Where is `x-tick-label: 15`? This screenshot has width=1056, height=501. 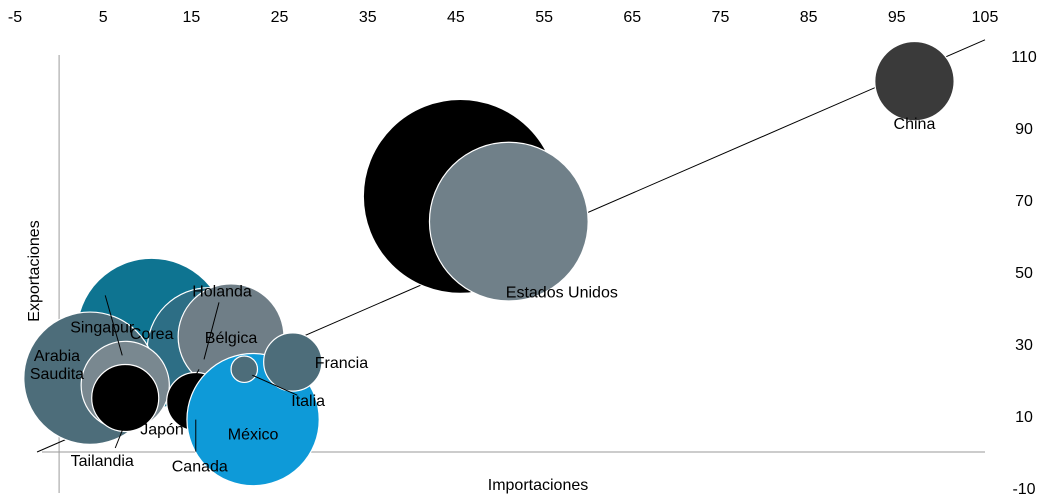 x-tick-label: 15 is located at coordinates (191, 17).